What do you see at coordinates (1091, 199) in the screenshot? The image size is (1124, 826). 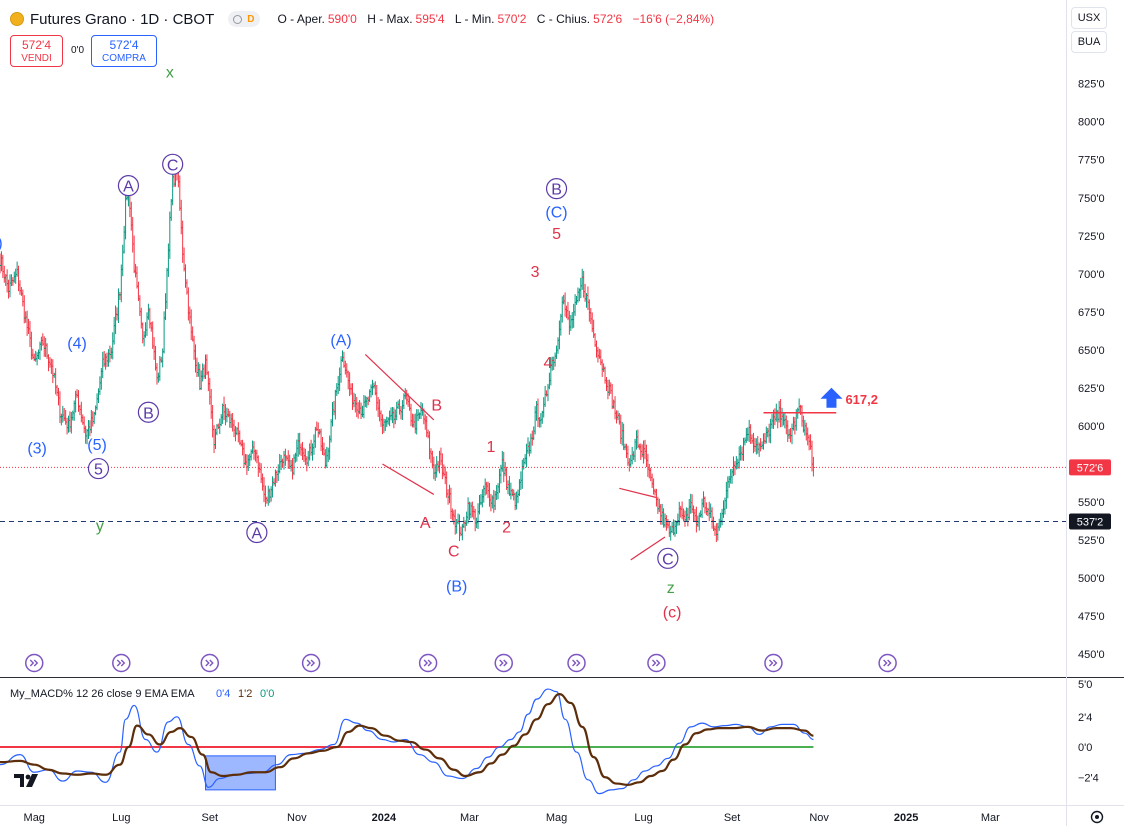 I see `price-tick-label: 750'0` at bounding box center [1091, 199].